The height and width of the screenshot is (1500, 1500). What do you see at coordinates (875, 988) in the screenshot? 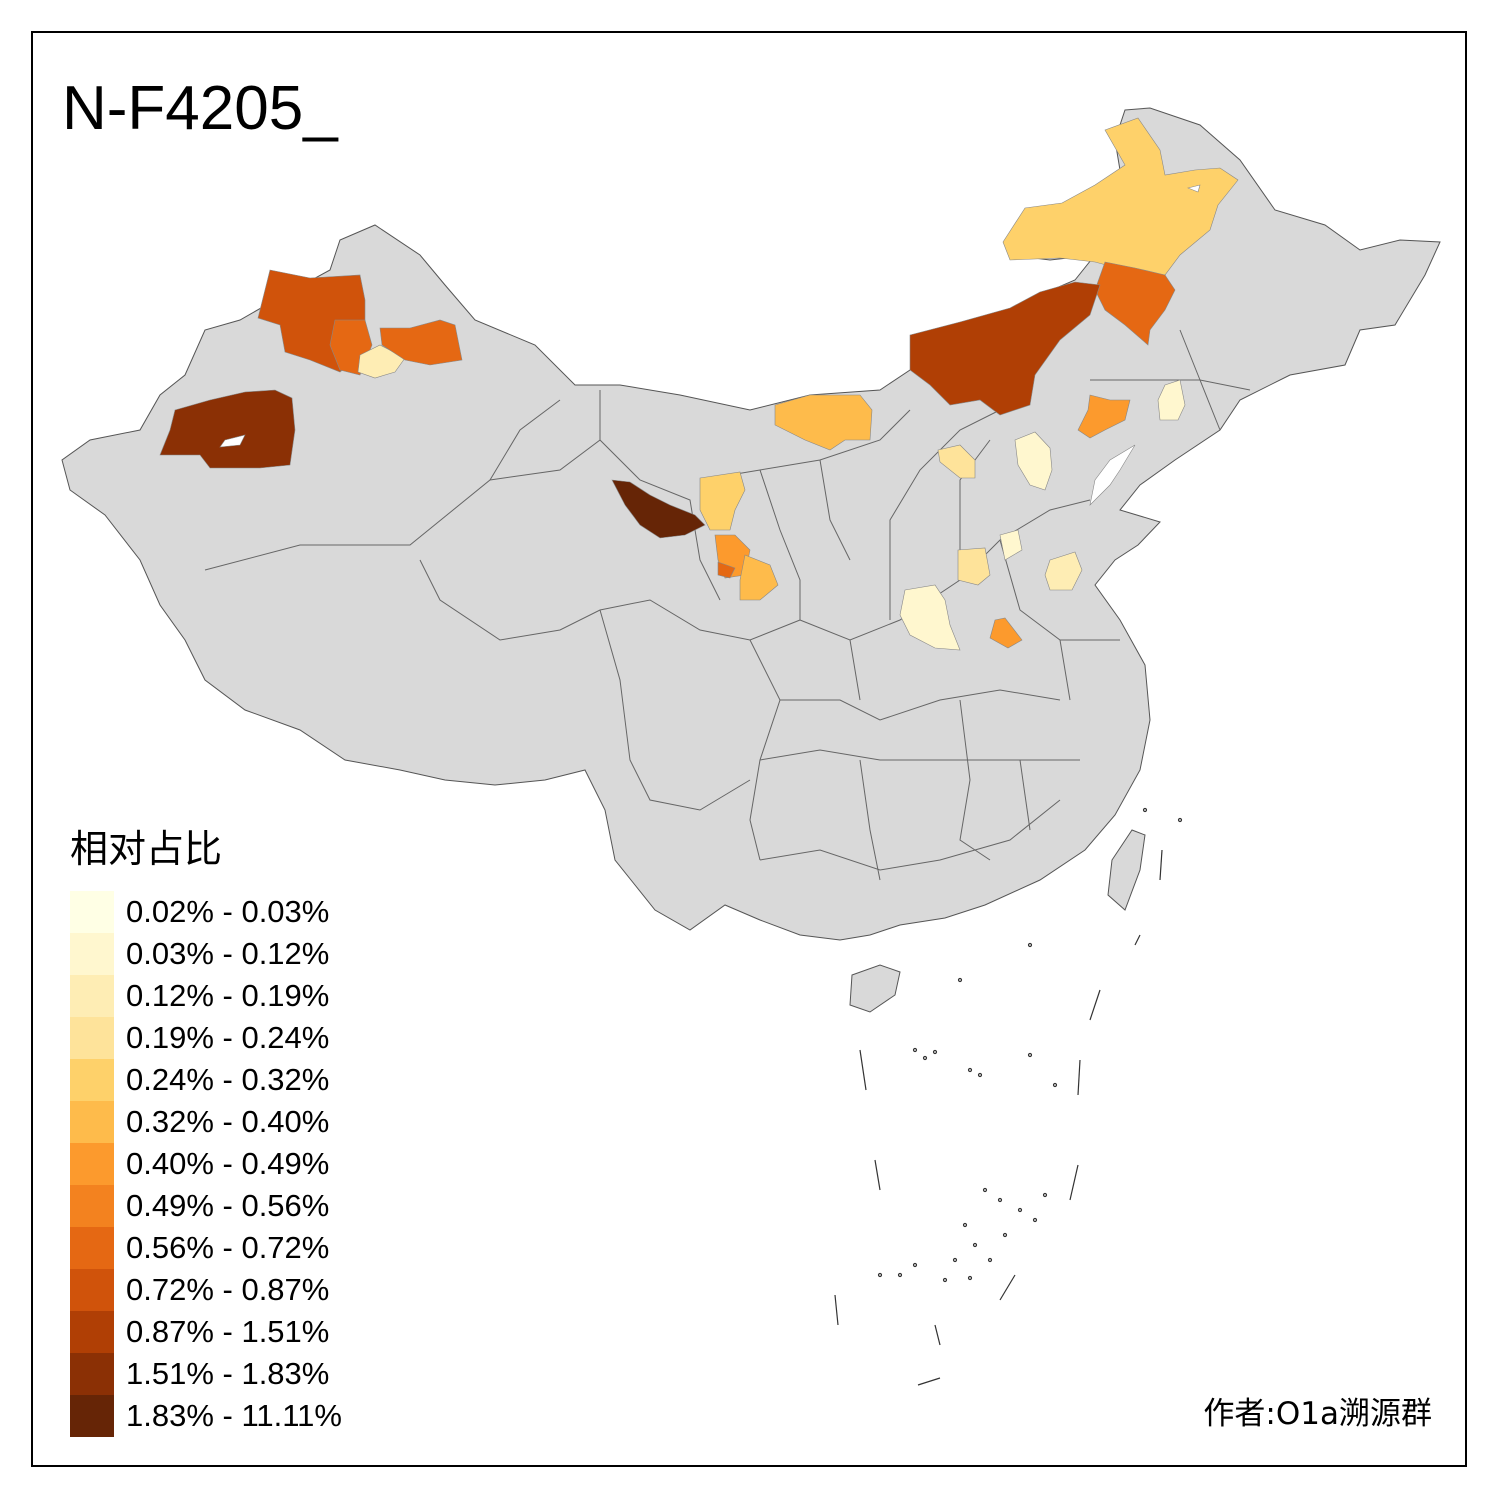
I see `hainan-island` at bounding box center [875, 988].